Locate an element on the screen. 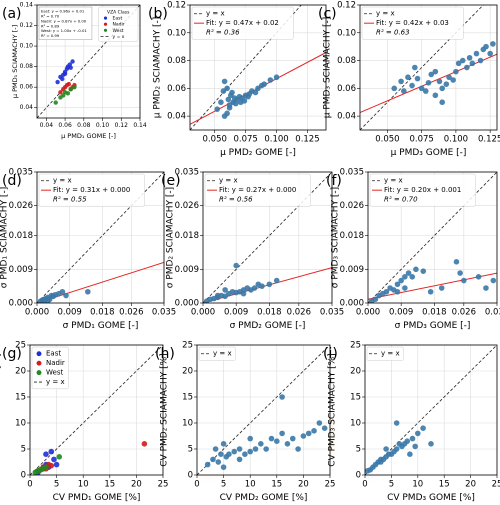 The width and height of the screenshot is (500, 505). panel-label: (e) is located at coordinates (171, 181).